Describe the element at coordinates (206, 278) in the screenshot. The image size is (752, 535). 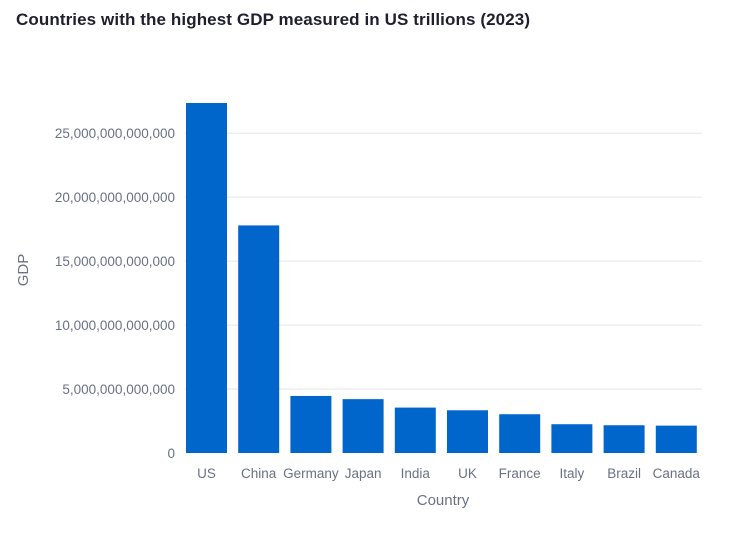
I see `bar-us` at that location.